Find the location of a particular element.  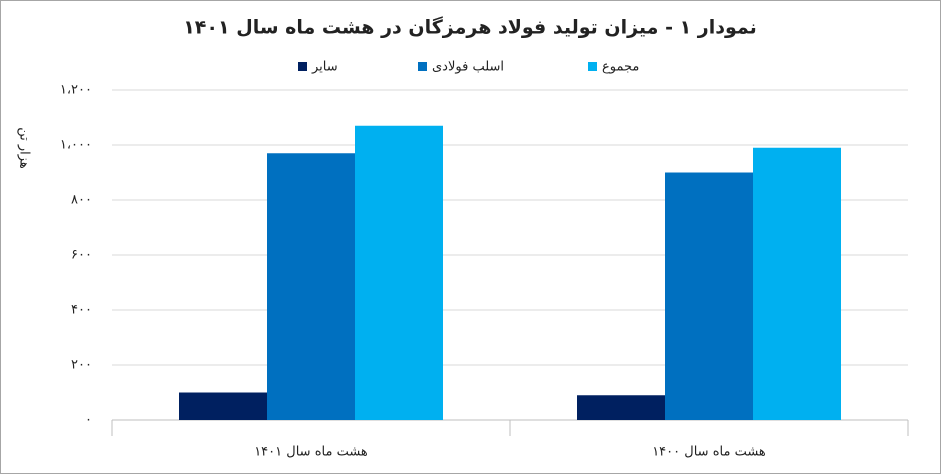

x-tick-label: هشت ماه سال ۱۴۰۰ is located at coordinates (709, 452).